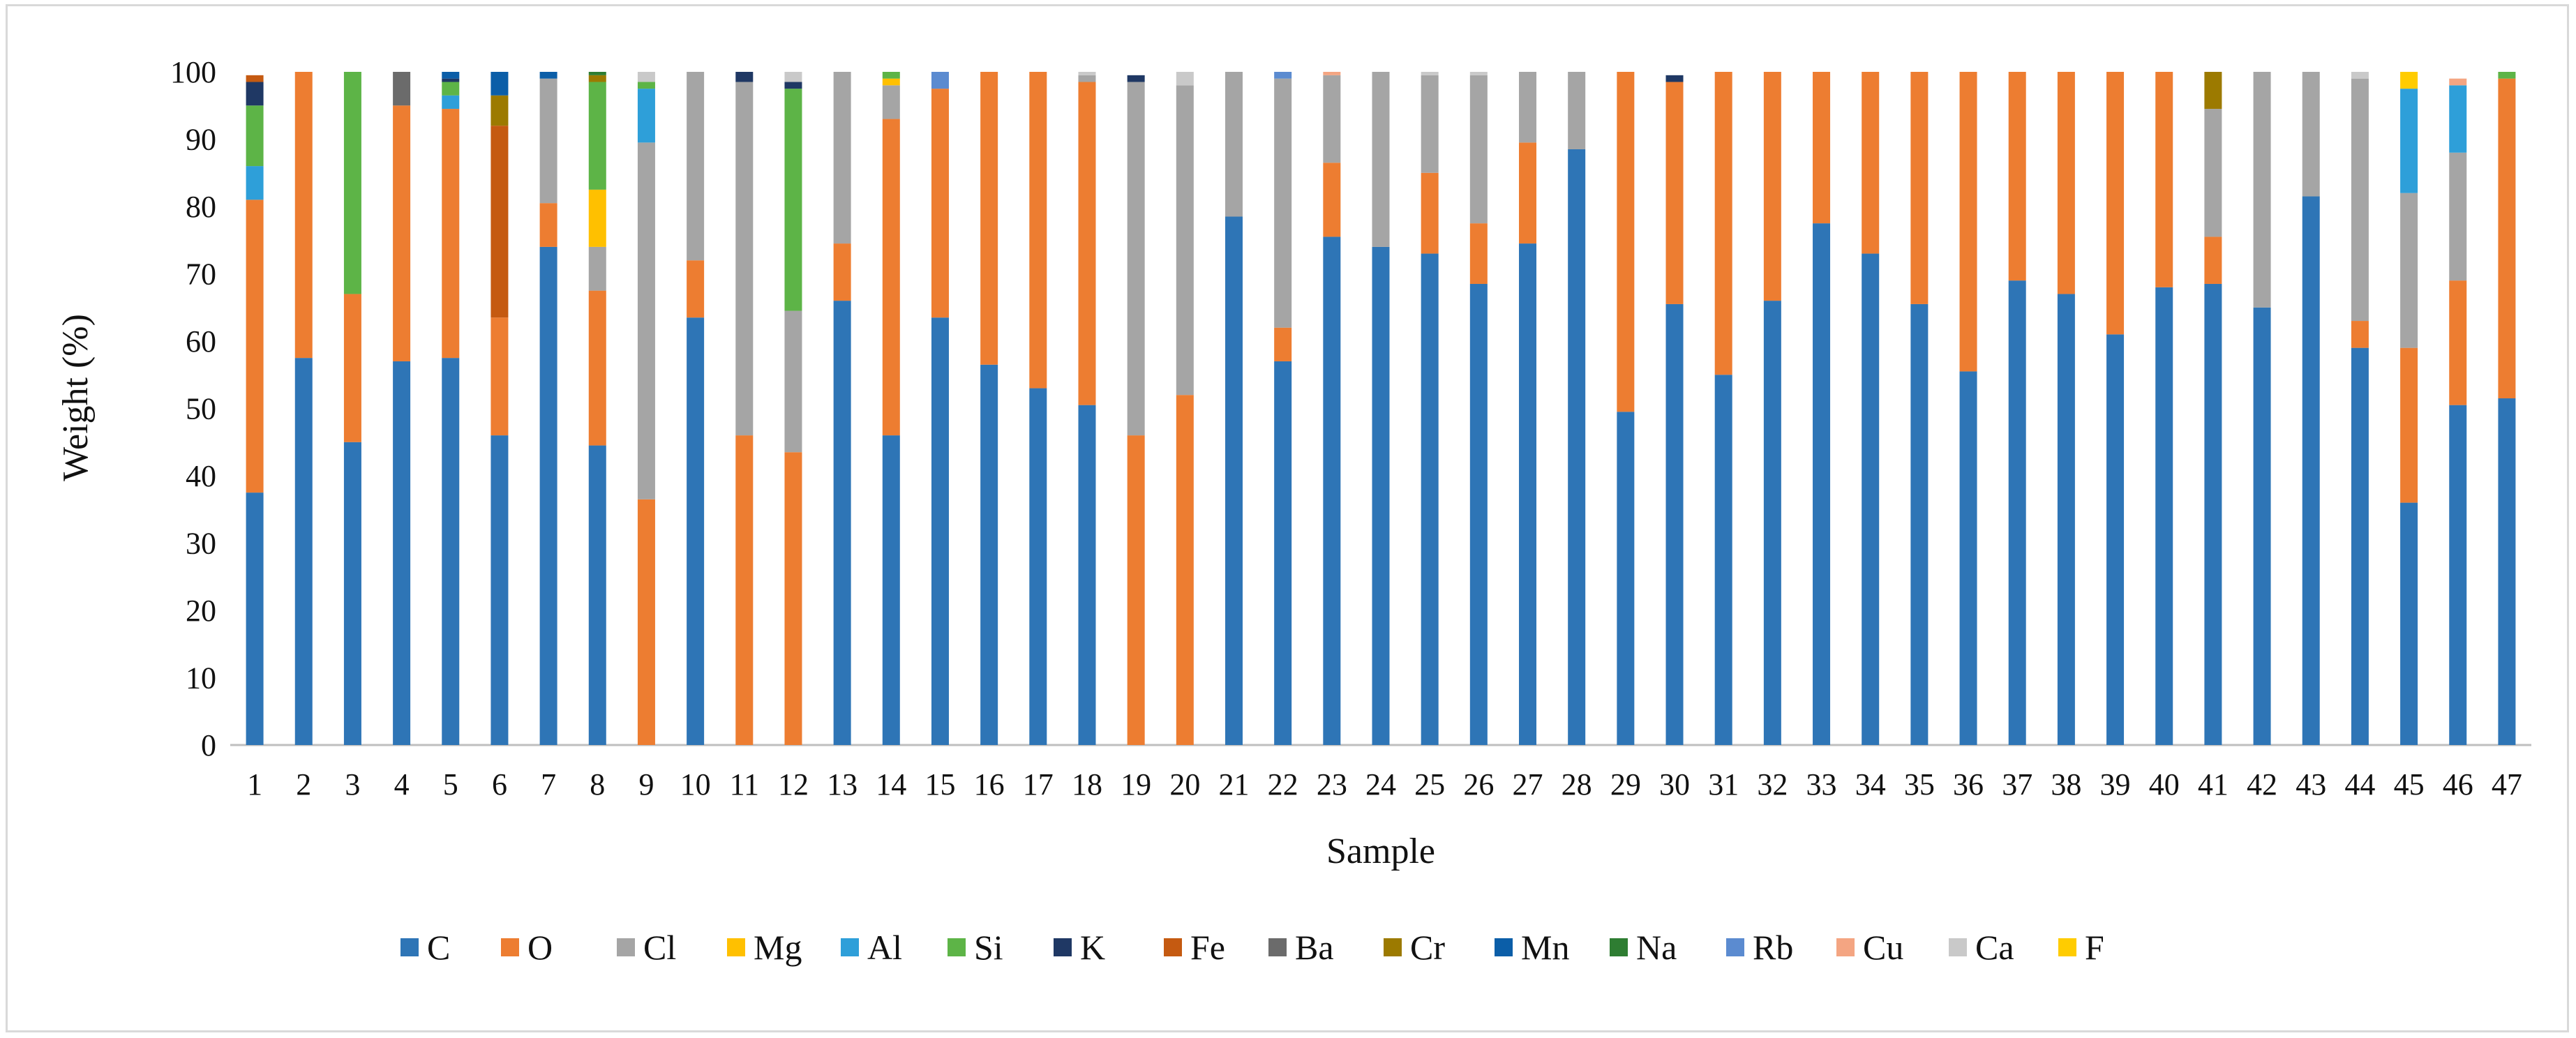 The image size is (2576, 1038). I want to click on legend-label-K: K, so click(1092, 947).